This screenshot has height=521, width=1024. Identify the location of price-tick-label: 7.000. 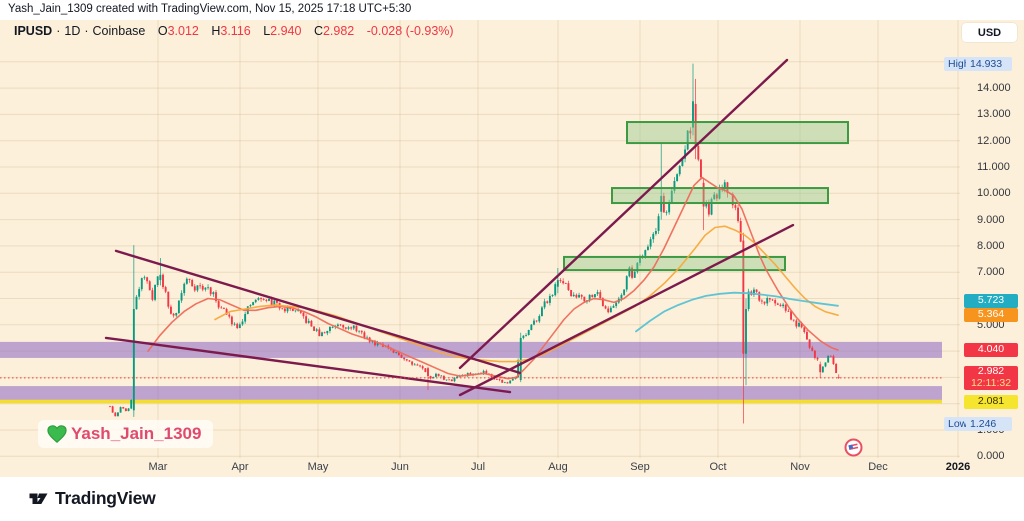
(991, 272).